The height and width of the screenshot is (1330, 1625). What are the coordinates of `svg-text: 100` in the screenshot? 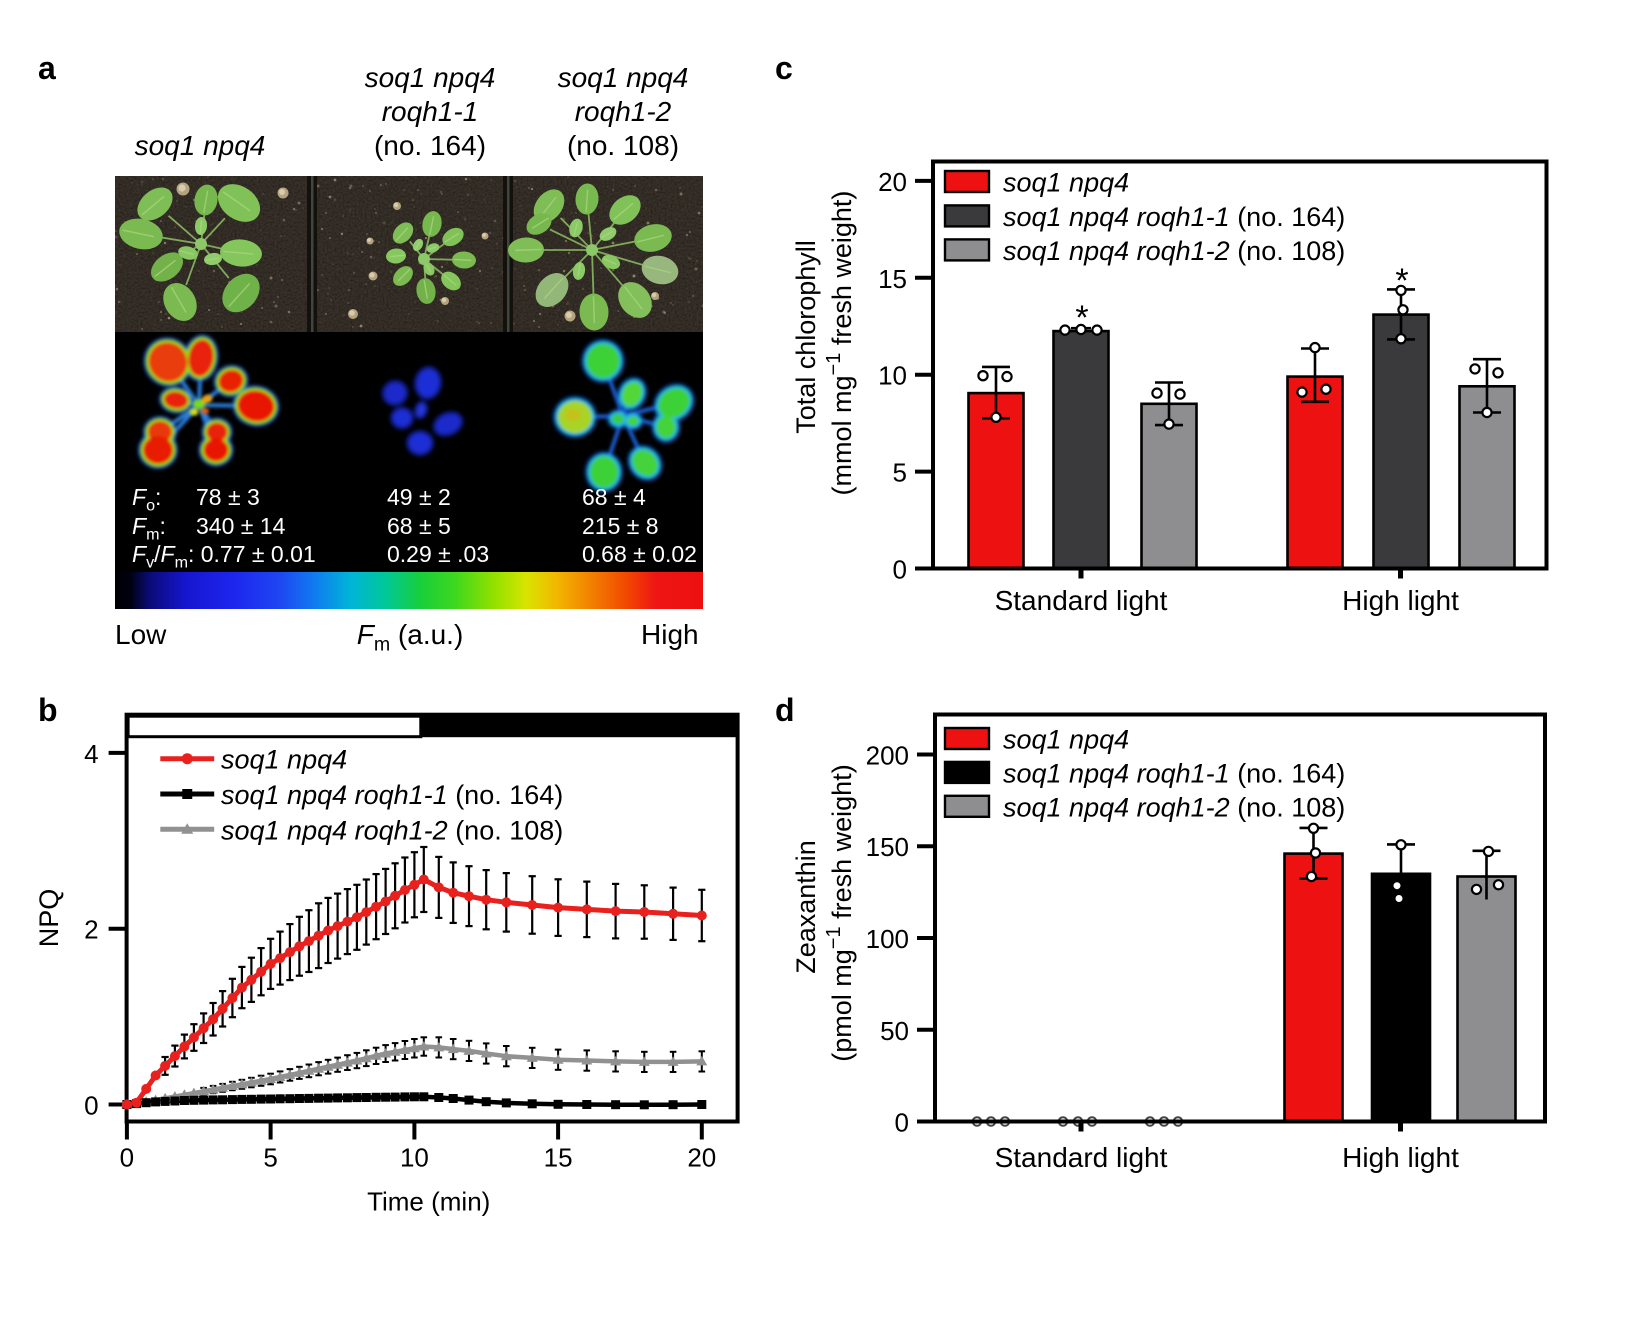 It's located at (887, 939).